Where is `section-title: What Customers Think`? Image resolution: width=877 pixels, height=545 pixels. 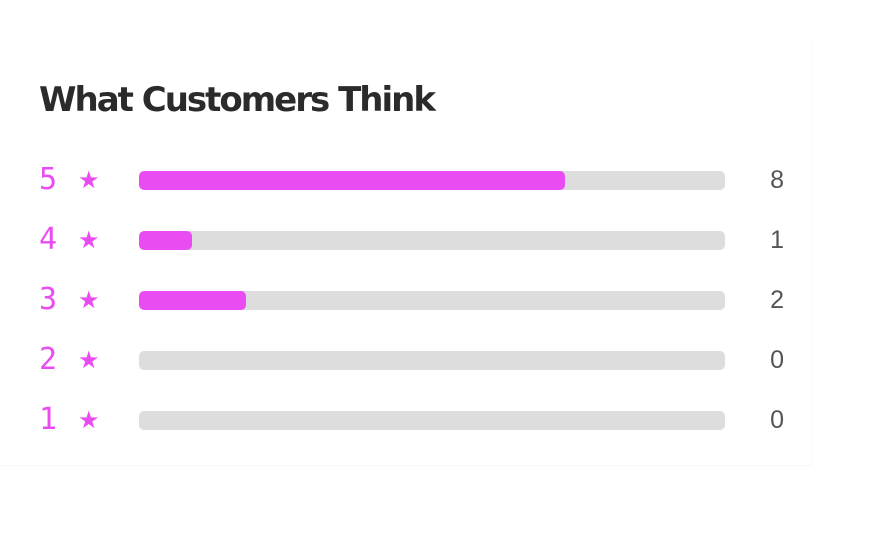
section-title: What Customers Think is located at coordinates (237, 100).